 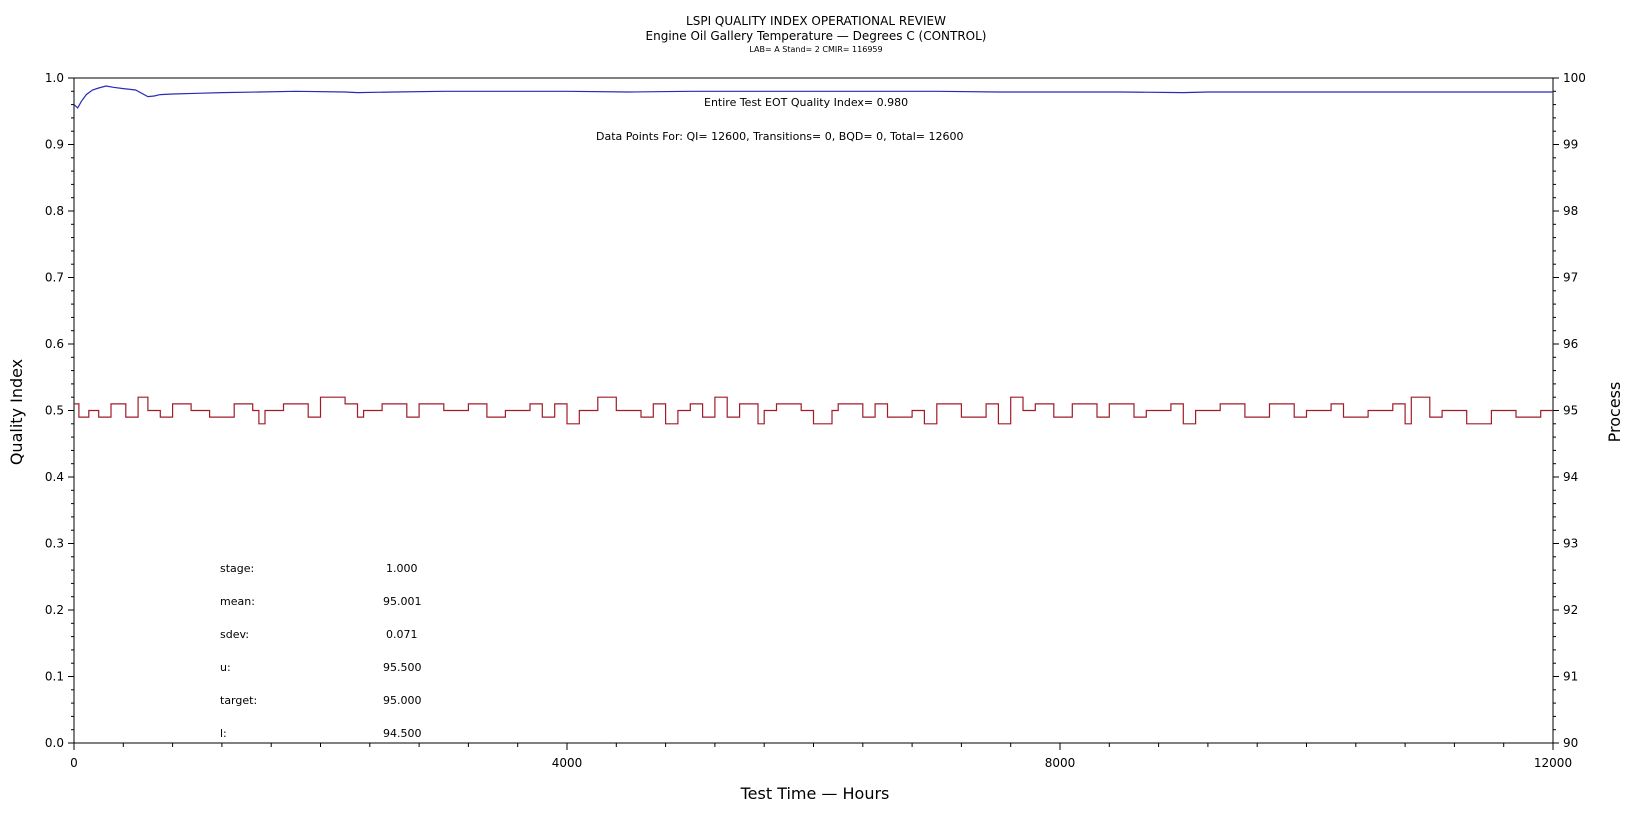 I want to click on stat-value-l: 94.500, so click(x=402, y=733).